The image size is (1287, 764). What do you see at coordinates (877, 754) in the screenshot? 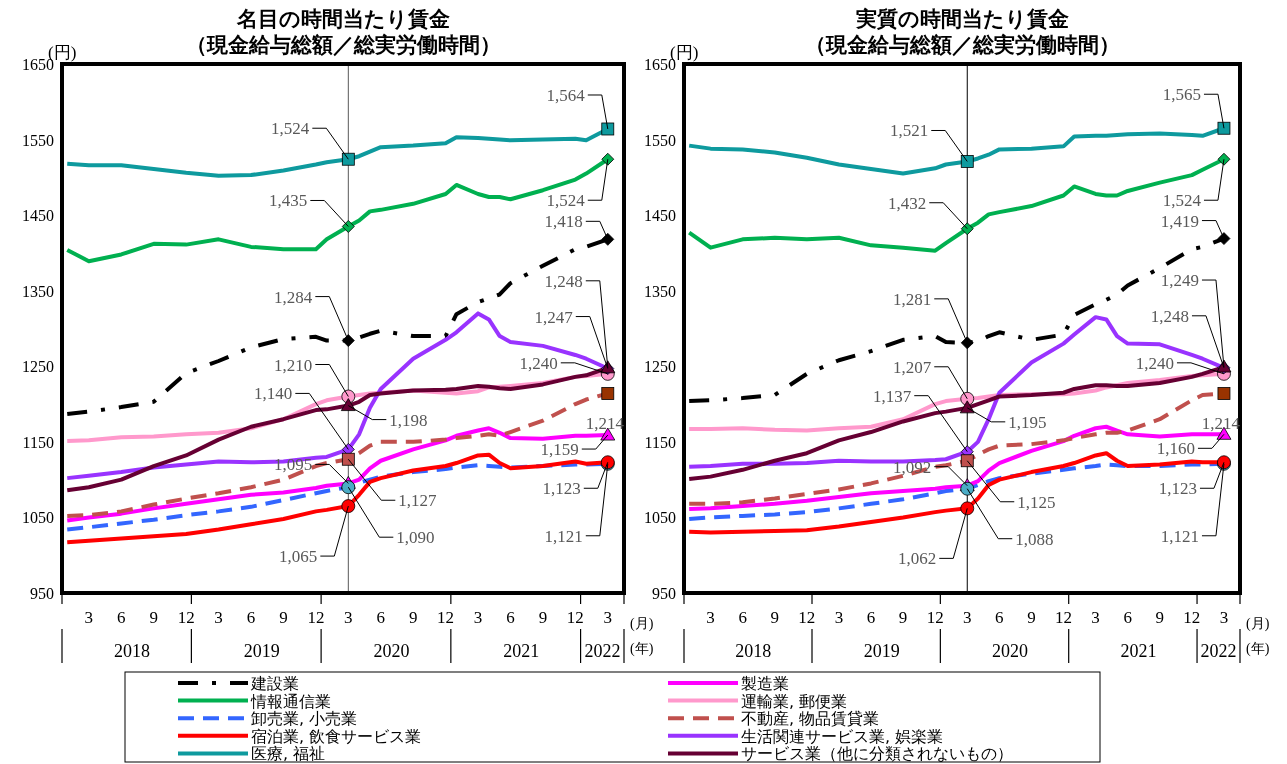
I see `legend-label: サービス業（他に分類されないもの）` at bounding box center [877, 754].